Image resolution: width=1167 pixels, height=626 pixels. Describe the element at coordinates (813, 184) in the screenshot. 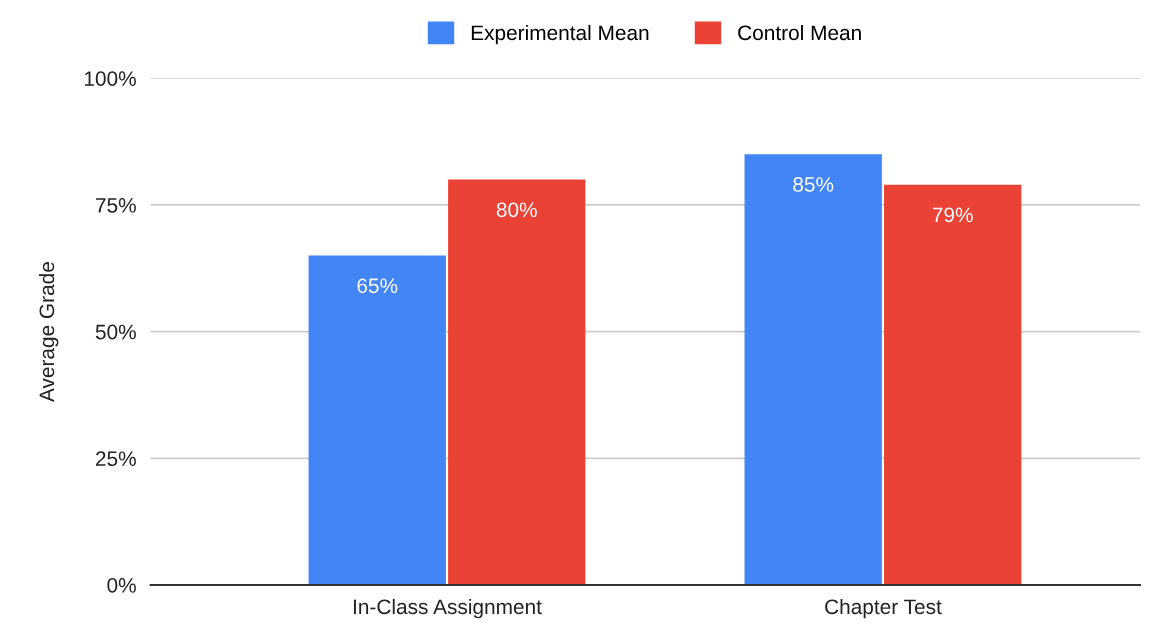

I see `data-label: 85%` at that location.